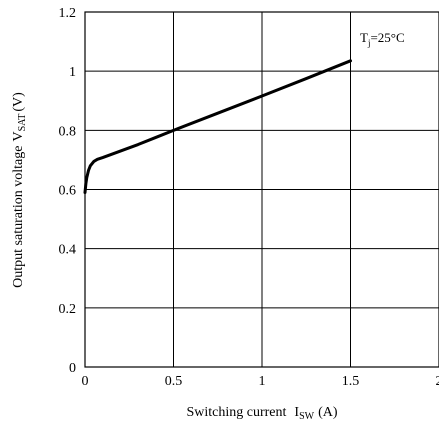  I want to click on x-tick-label: 0.5, so click(174, 381).